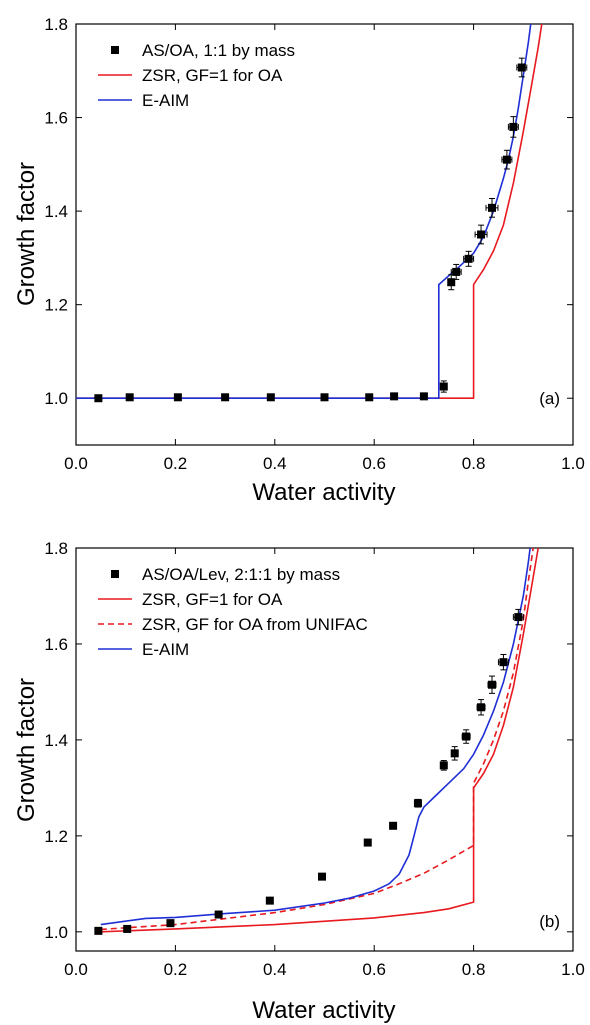 This screenshot has height=1025, width=590. I want to click on legend-label: AS/OA, 1:1 by mass, so click(218, 50).